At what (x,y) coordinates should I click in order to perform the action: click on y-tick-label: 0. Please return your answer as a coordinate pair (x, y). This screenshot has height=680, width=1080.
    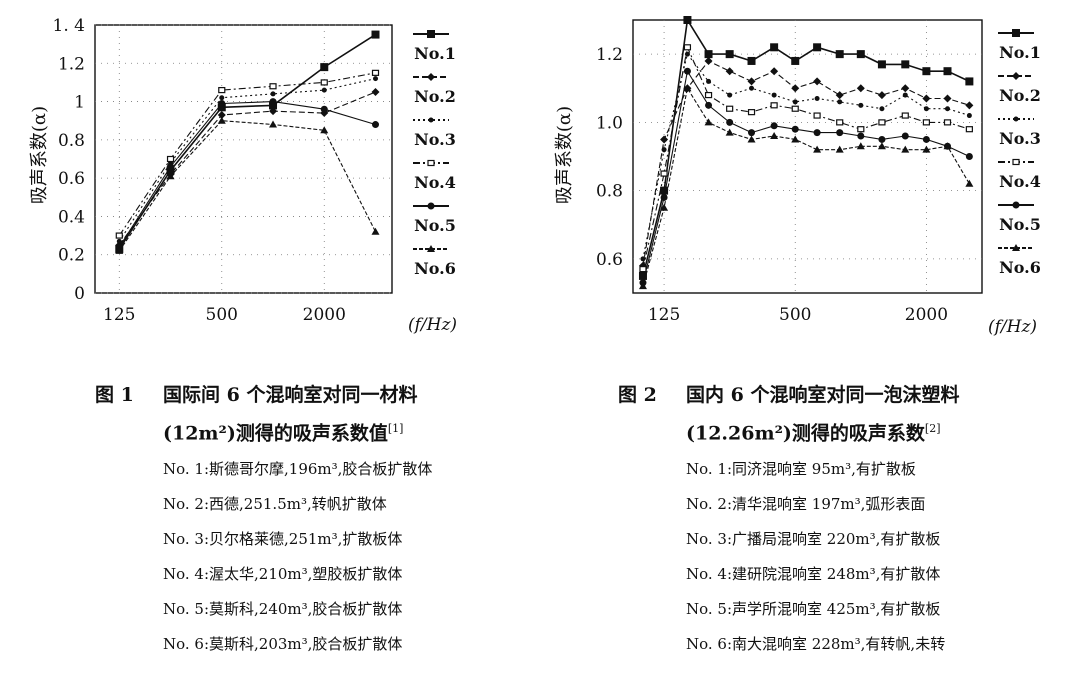
    Looking at the image, I should click on (79, 294).